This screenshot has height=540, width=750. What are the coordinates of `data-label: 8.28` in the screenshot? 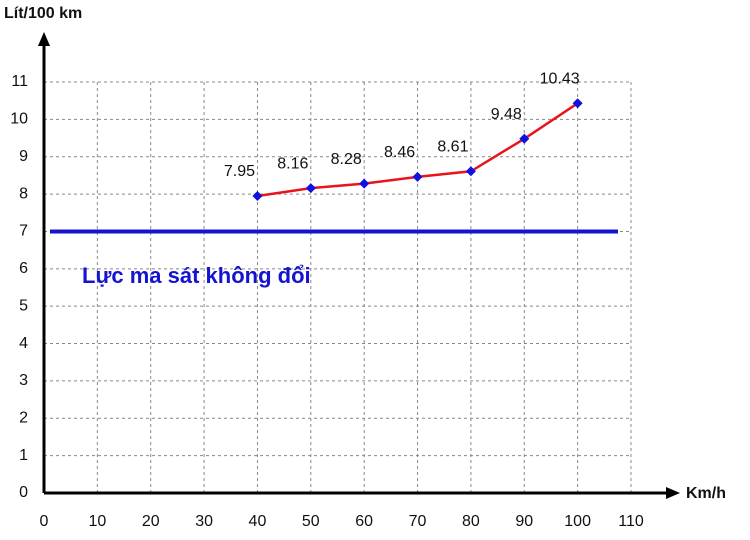 It's located at (346, 159).